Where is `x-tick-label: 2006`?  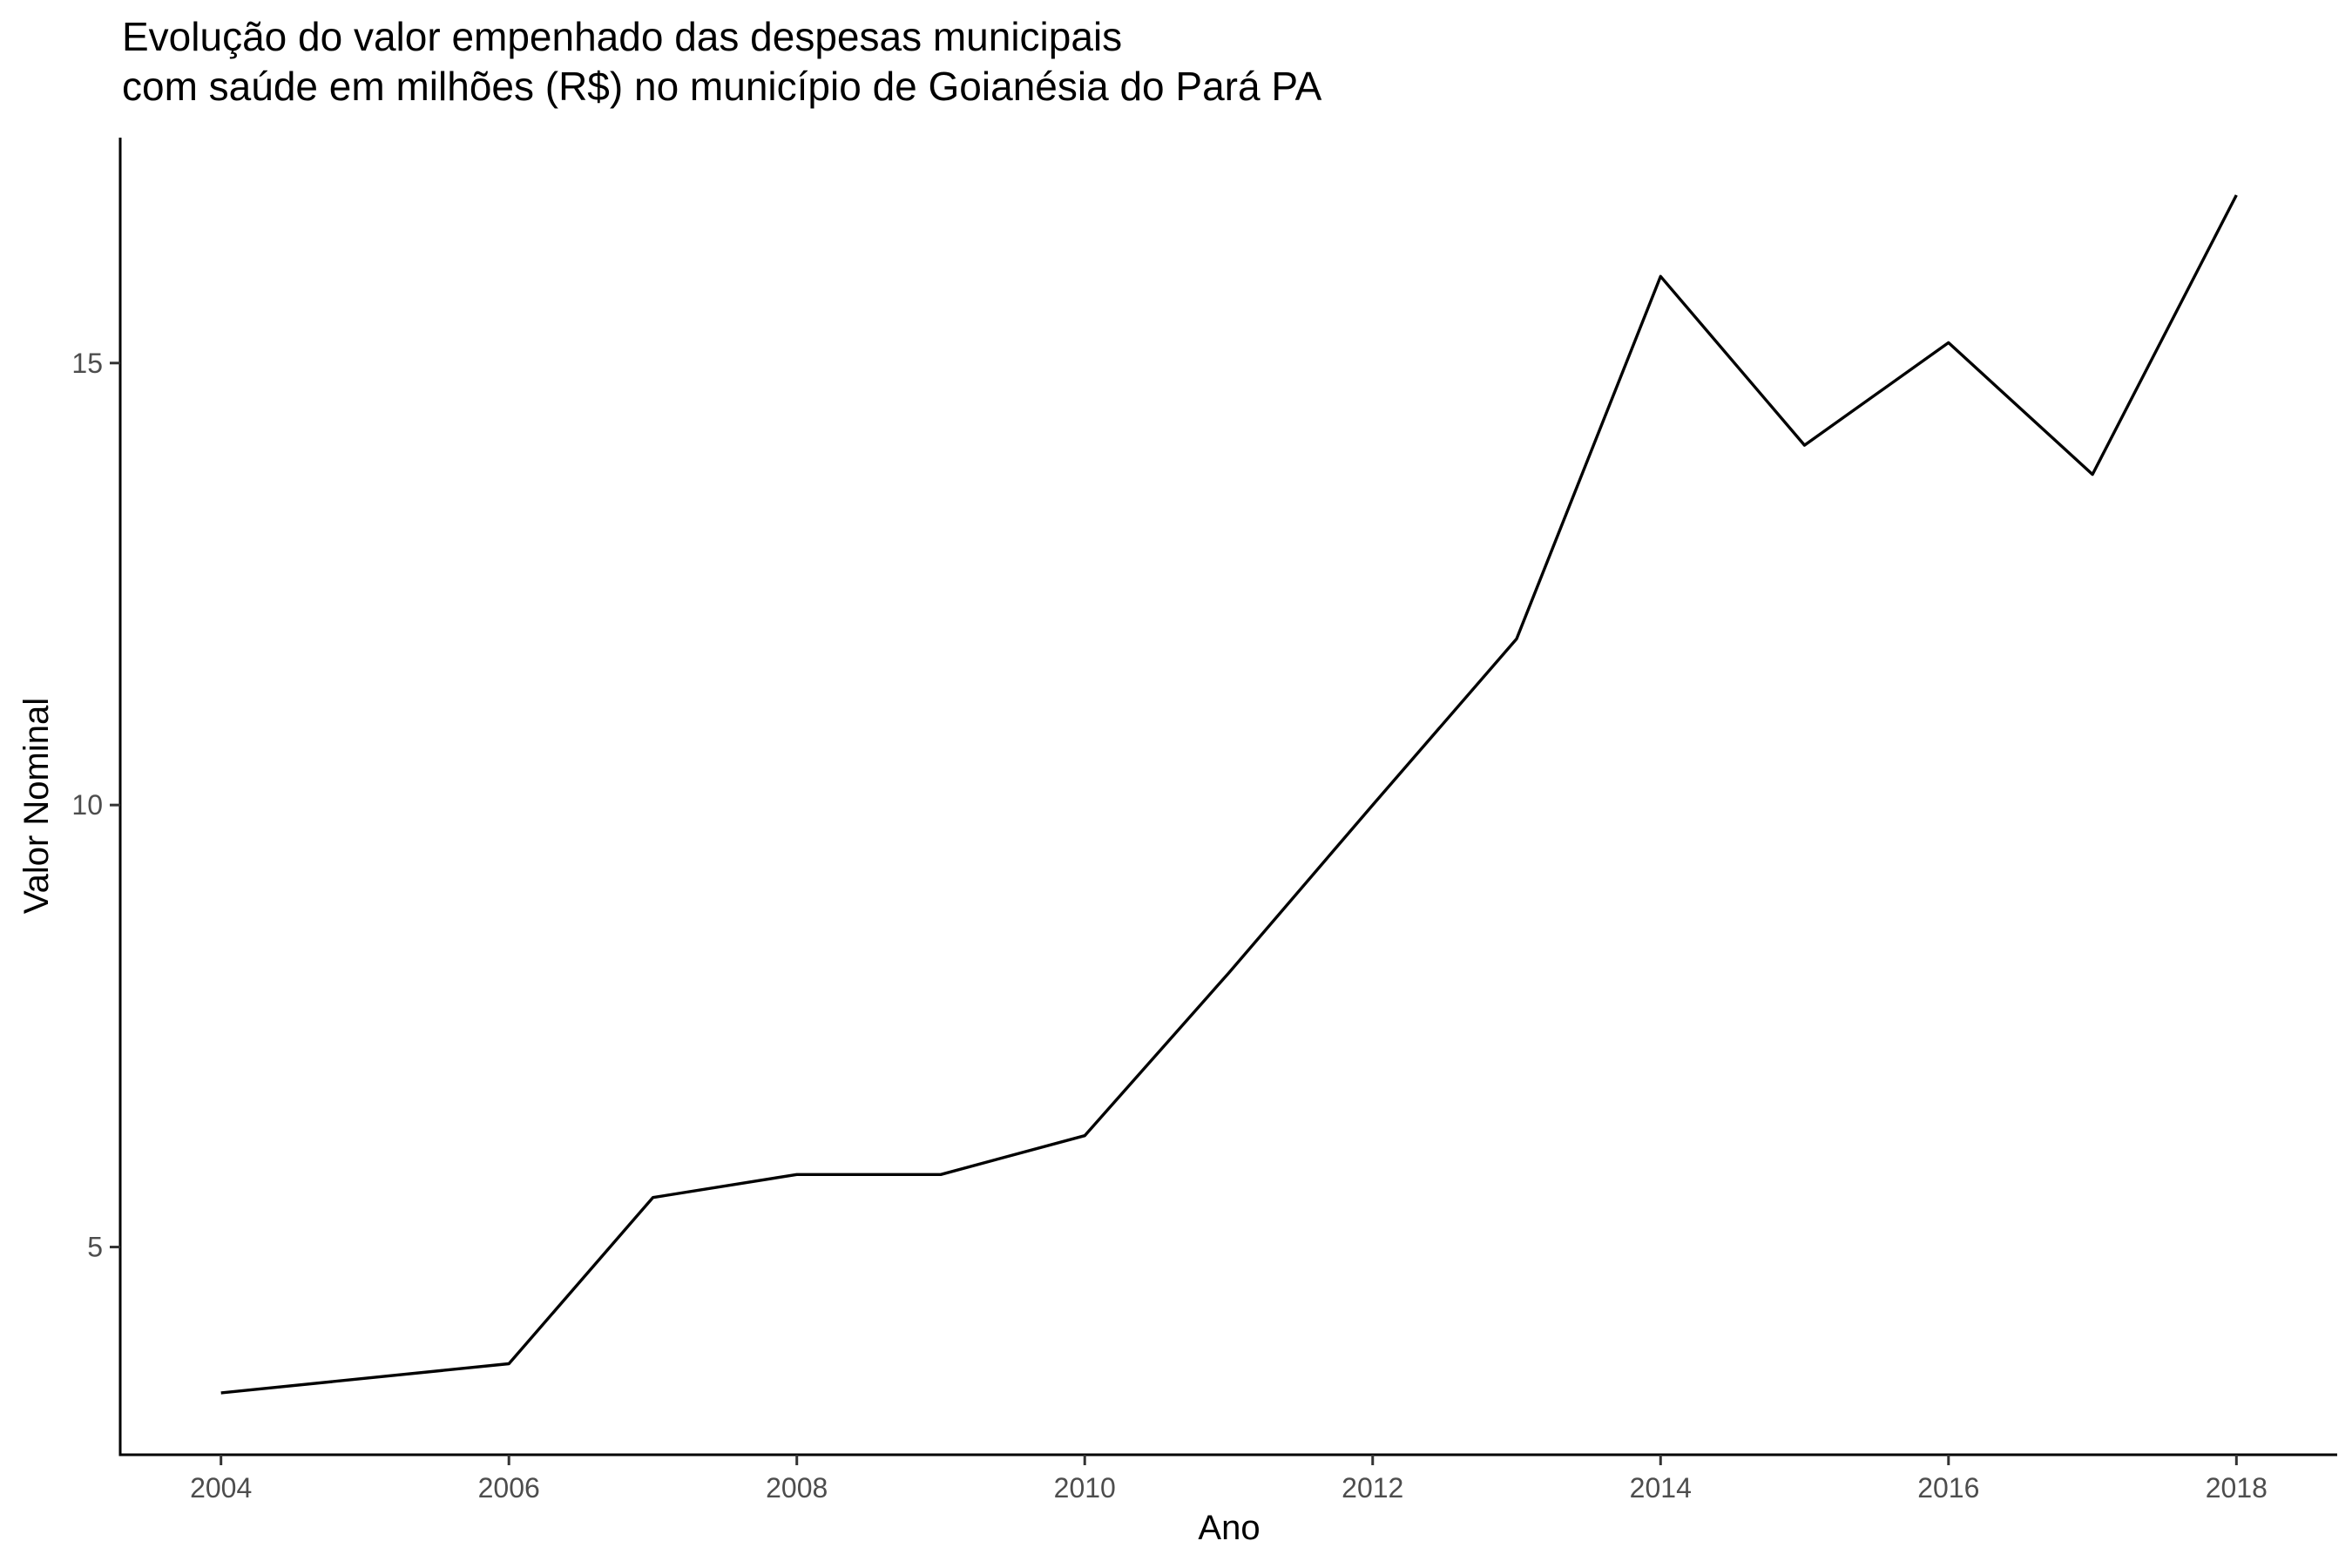
x-tick-label: 2006 is located at coordinates (509, 1488).